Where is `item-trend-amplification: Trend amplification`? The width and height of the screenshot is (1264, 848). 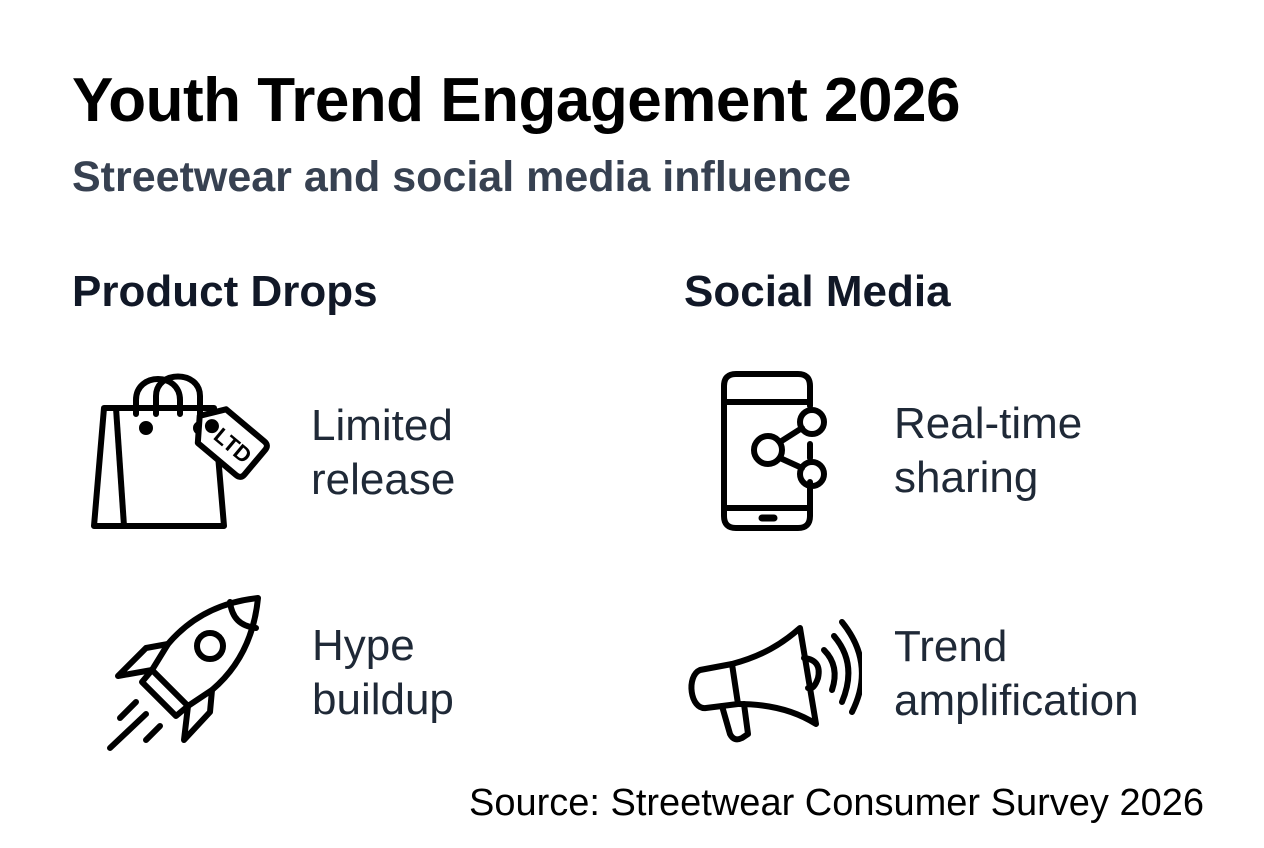
item-trend-amplification: Trend amplification is located at coordinates (910, 674).